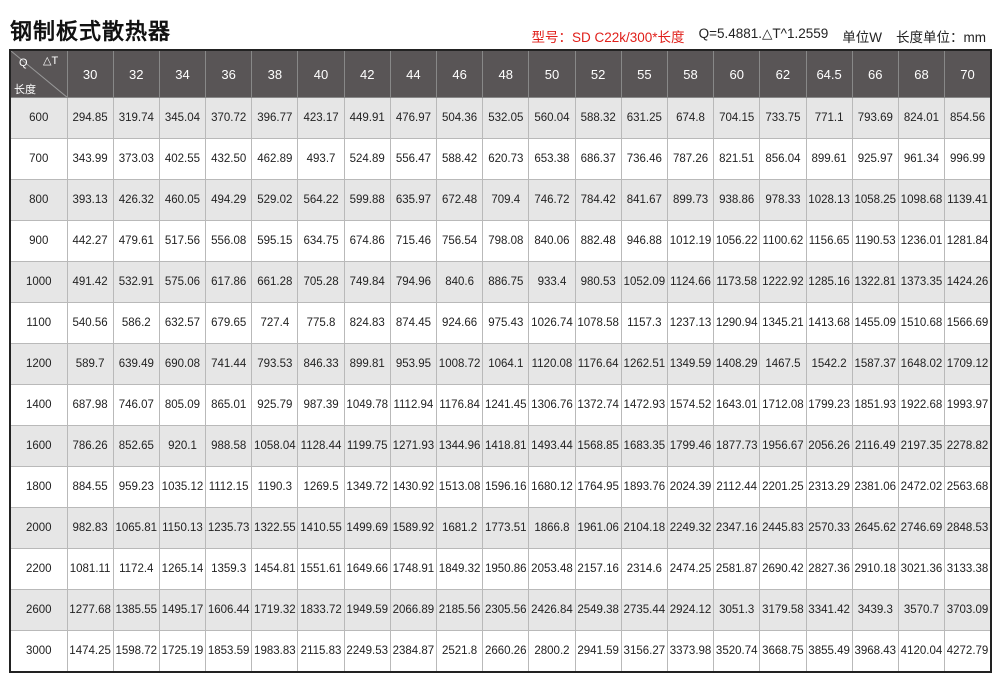 The width and height of the screenshot is (1000, 688). What do you see at coordinates (413, 118) in the screenshot?
I see `table-cell: 476.97` at bounding box center [413, 118].